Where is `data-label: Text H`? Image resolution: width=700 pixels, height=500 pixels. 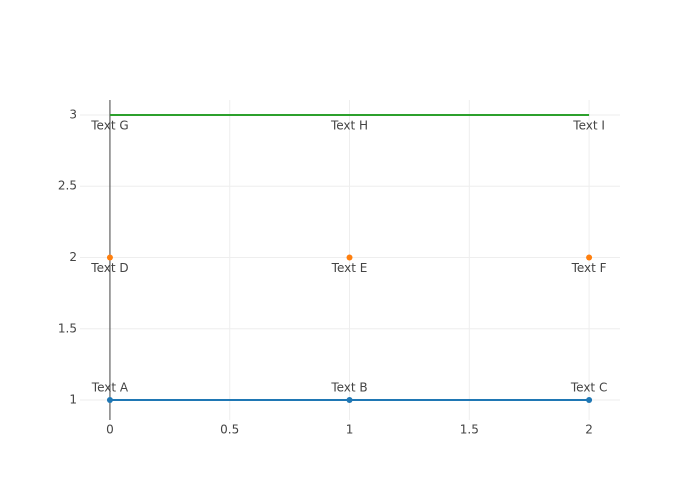 data-label: Text H is located at coordinates (349, 125).